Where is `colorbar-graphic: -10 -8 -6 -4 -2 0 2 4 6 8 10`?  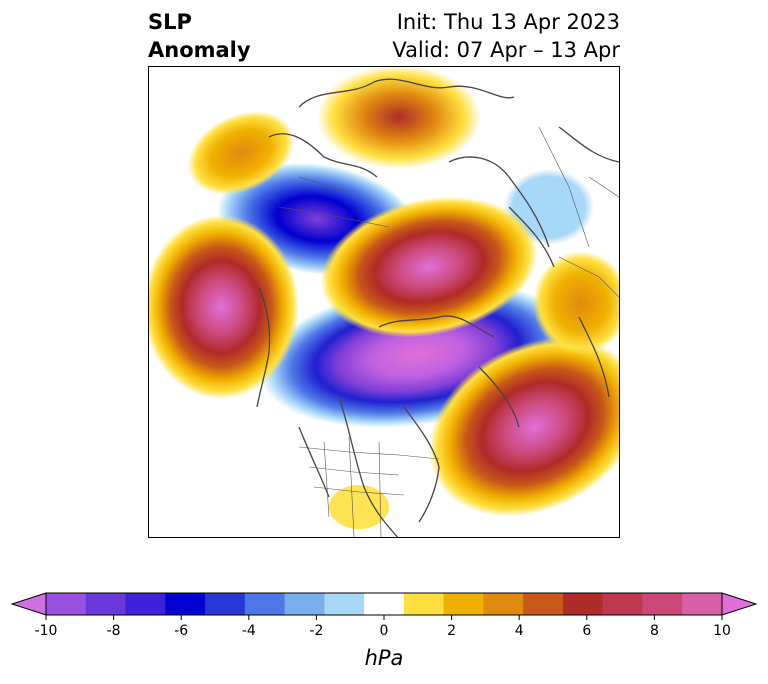
colorbar-graphic: -10 -8 -6 -4 -2 0 2 4 6 8 10 is located at coordinates (384, 615).